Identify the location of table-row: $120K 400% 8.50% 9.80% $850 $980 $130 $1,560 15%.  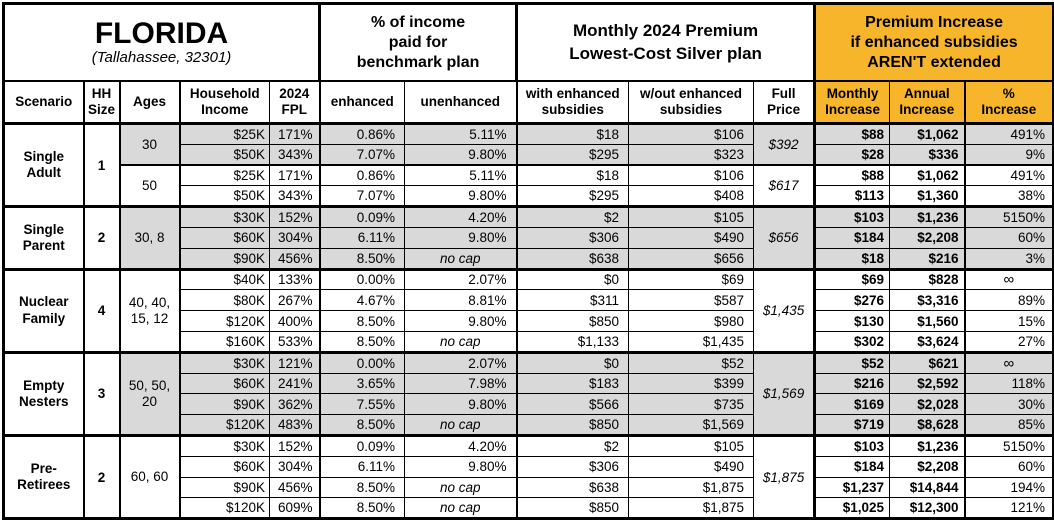
(529, 321).